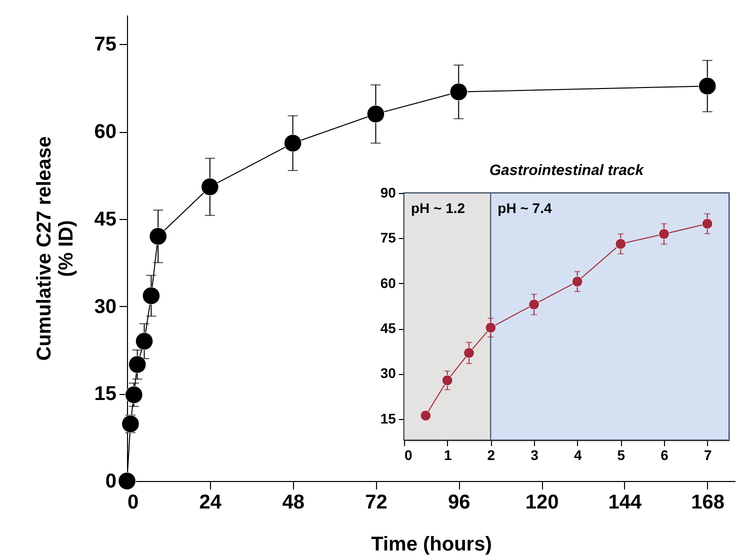  Describe the element at coordinates (525, 208) in the screenshot. I see `band-label: pH ~ 7.4` at that location.